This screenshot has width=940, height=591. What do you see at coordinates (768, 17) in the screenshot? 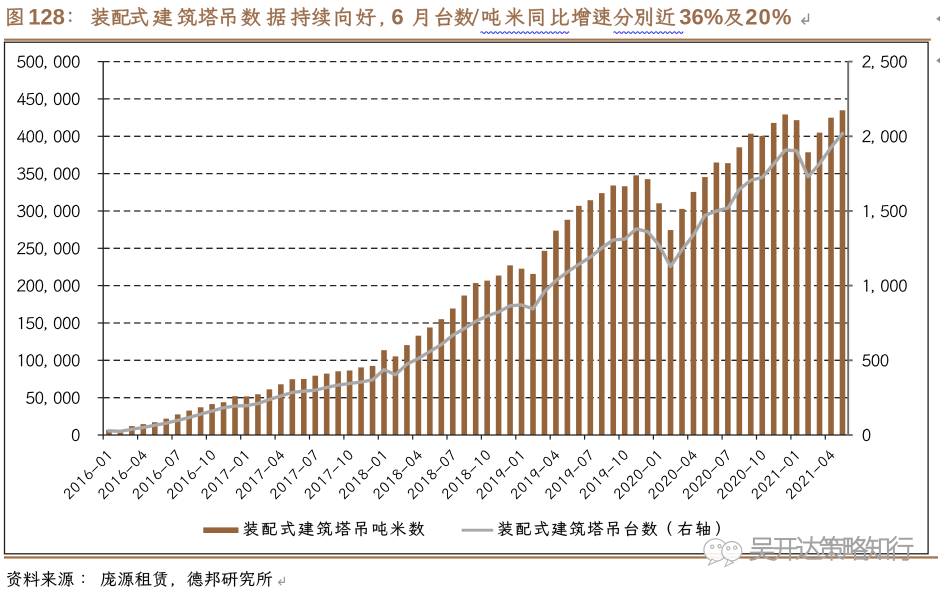
I see `svg-text: 20%` at bounding box center [768, 17].